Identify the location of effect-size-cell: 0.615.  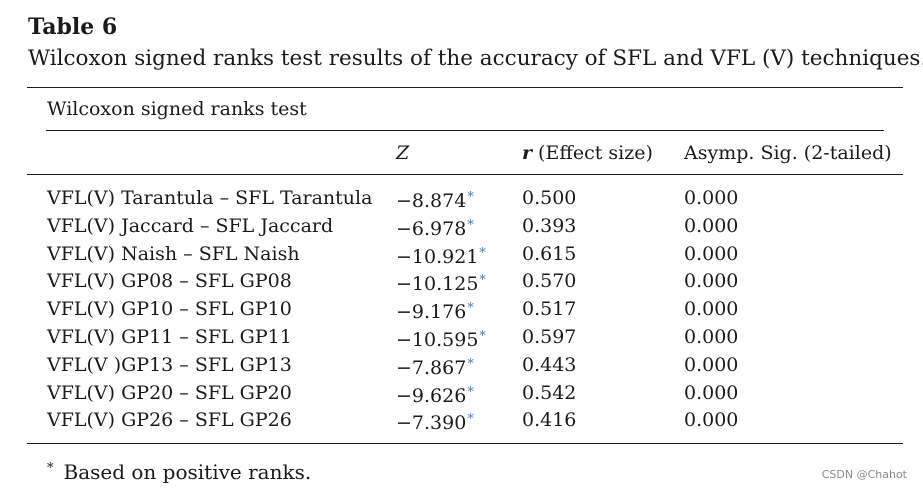
(549, 254).